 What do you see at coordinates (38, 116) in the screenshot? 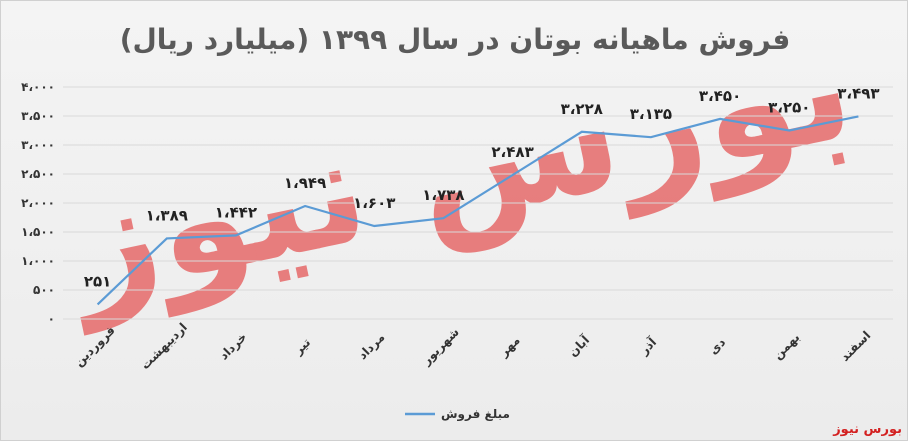
I see `y-tick-label: ۳،۵۰۰` at bounding box center [38, 116].